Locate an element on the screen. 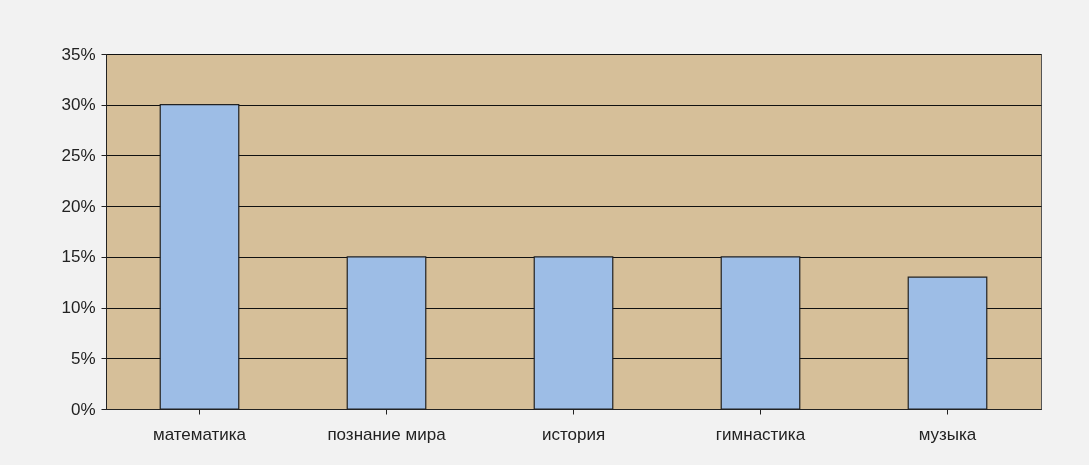  x-tick-label: музыка is located at coordinates (947, 434).